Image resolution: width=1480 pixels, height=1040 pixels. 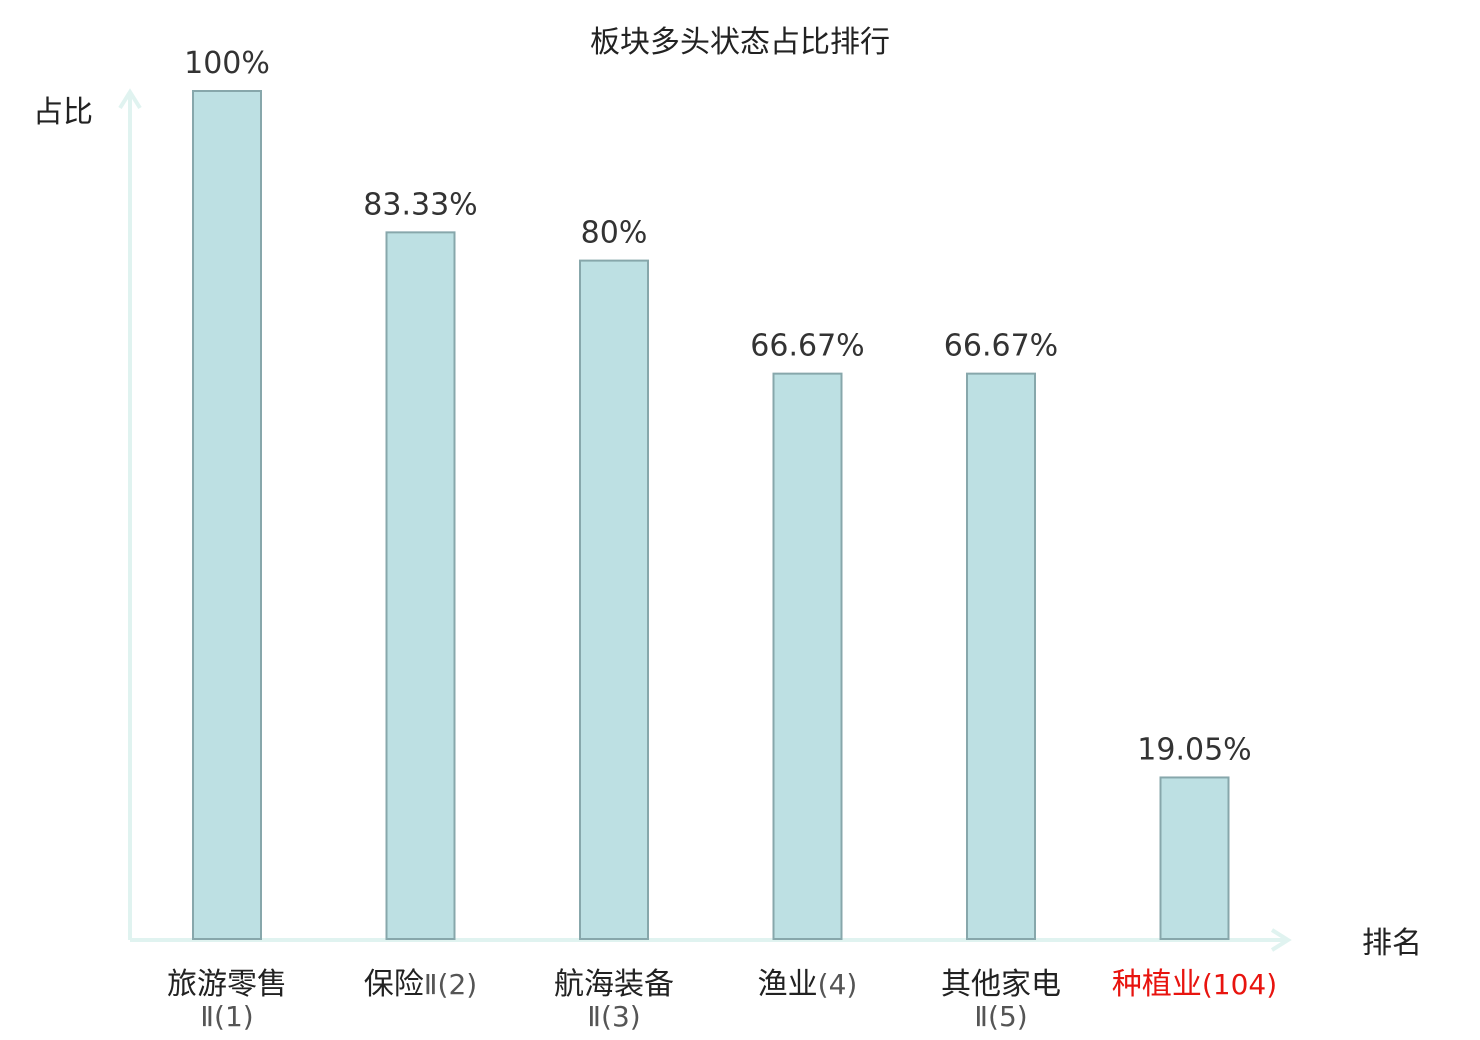 What do you see at coordinates (227, 63) in the screenshot?
I see `value-label-0: 100%` at bounding box center [227, 63].